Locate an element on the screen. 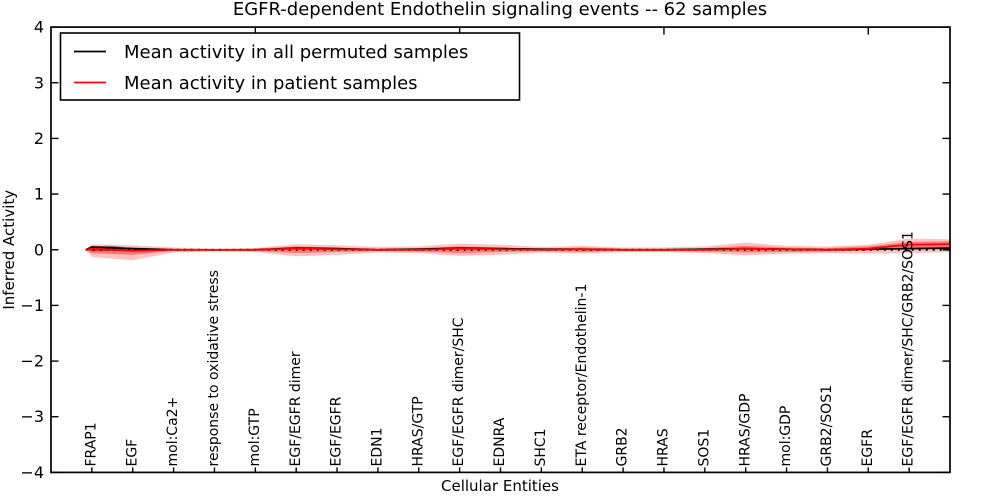 The height and width of the screenshot is (500, 1000). x-category-label: ETA receptor/Endothelin-1 is located at coordinates (582, 375).